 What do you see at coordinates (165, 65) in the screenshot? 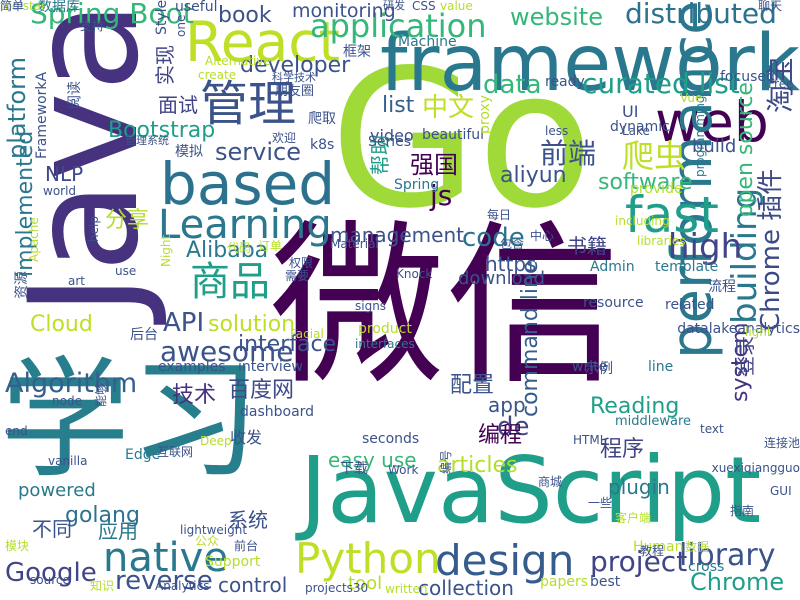
I see `word-cjk-56: 实现` at bounding box center [165, 65].